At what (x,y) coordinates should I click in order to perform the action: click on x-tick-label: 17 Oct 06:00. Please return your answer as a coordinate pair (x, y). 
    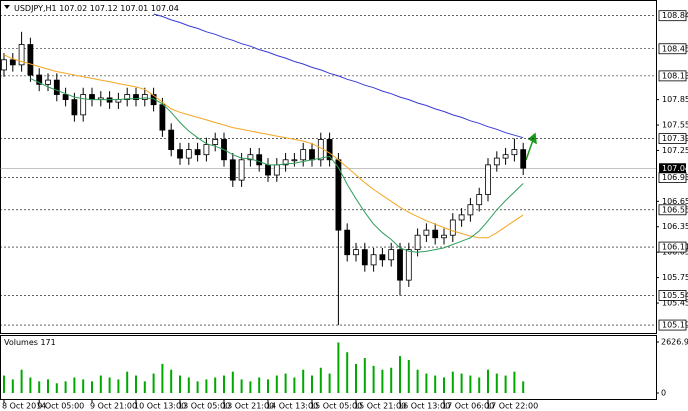
    Looking at the image, I should click on (468, 406).